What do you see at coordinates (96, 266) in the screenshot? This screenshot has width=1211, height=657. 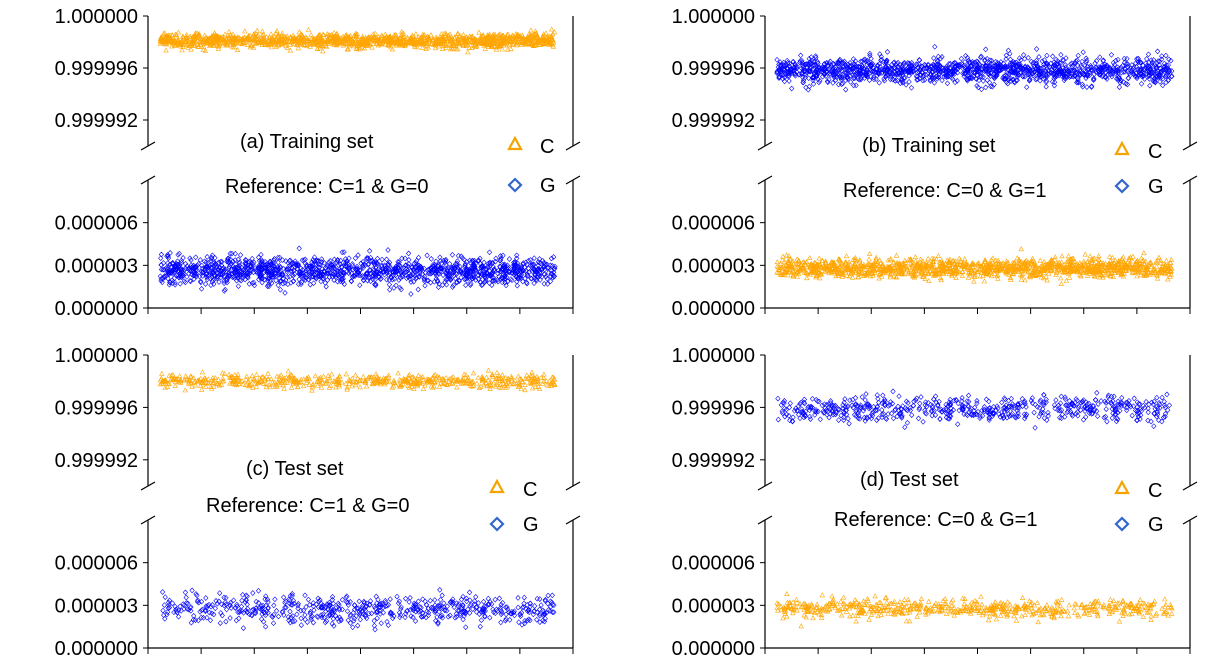 I see `y-tick-label: 0.000003` at bounding box center [96, 266].